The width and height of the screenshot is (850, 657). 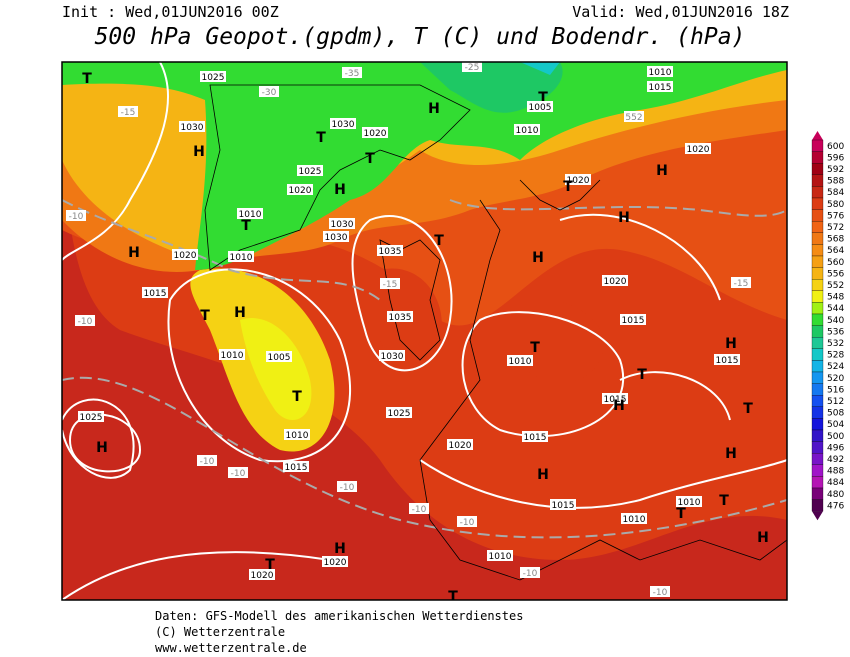 I want to click on legend-label: 544, so click(x=835, y=309).